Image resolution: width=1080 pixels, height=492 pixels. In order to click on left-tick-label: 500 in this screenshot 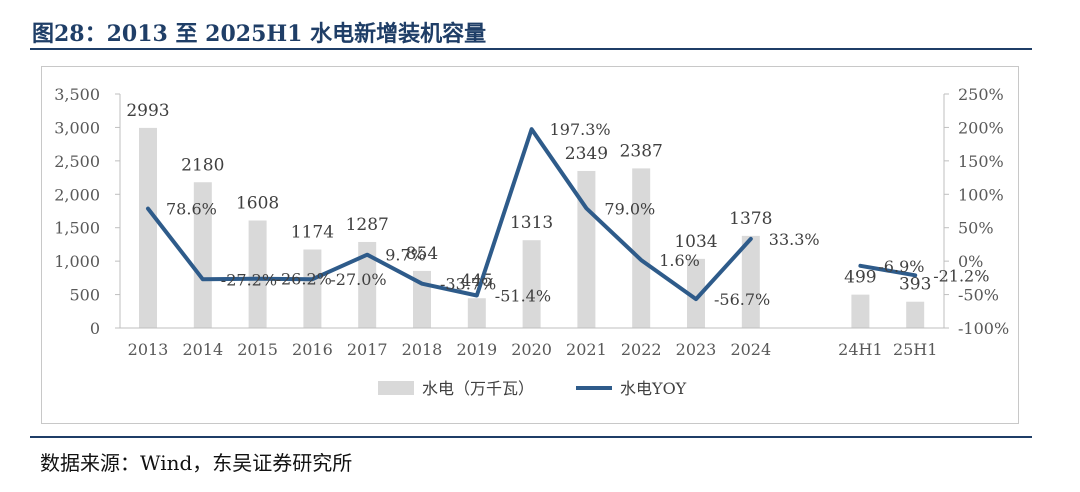, I will do `click(84, 295)`.